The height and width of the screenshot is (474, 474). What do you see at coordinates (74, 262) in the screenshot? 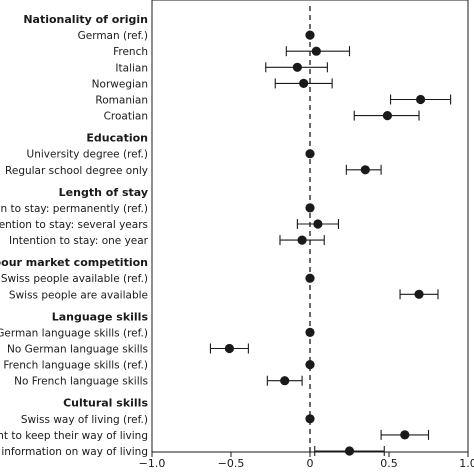
I see `group-label: Labour market competition` at bounding box center [74, 262].